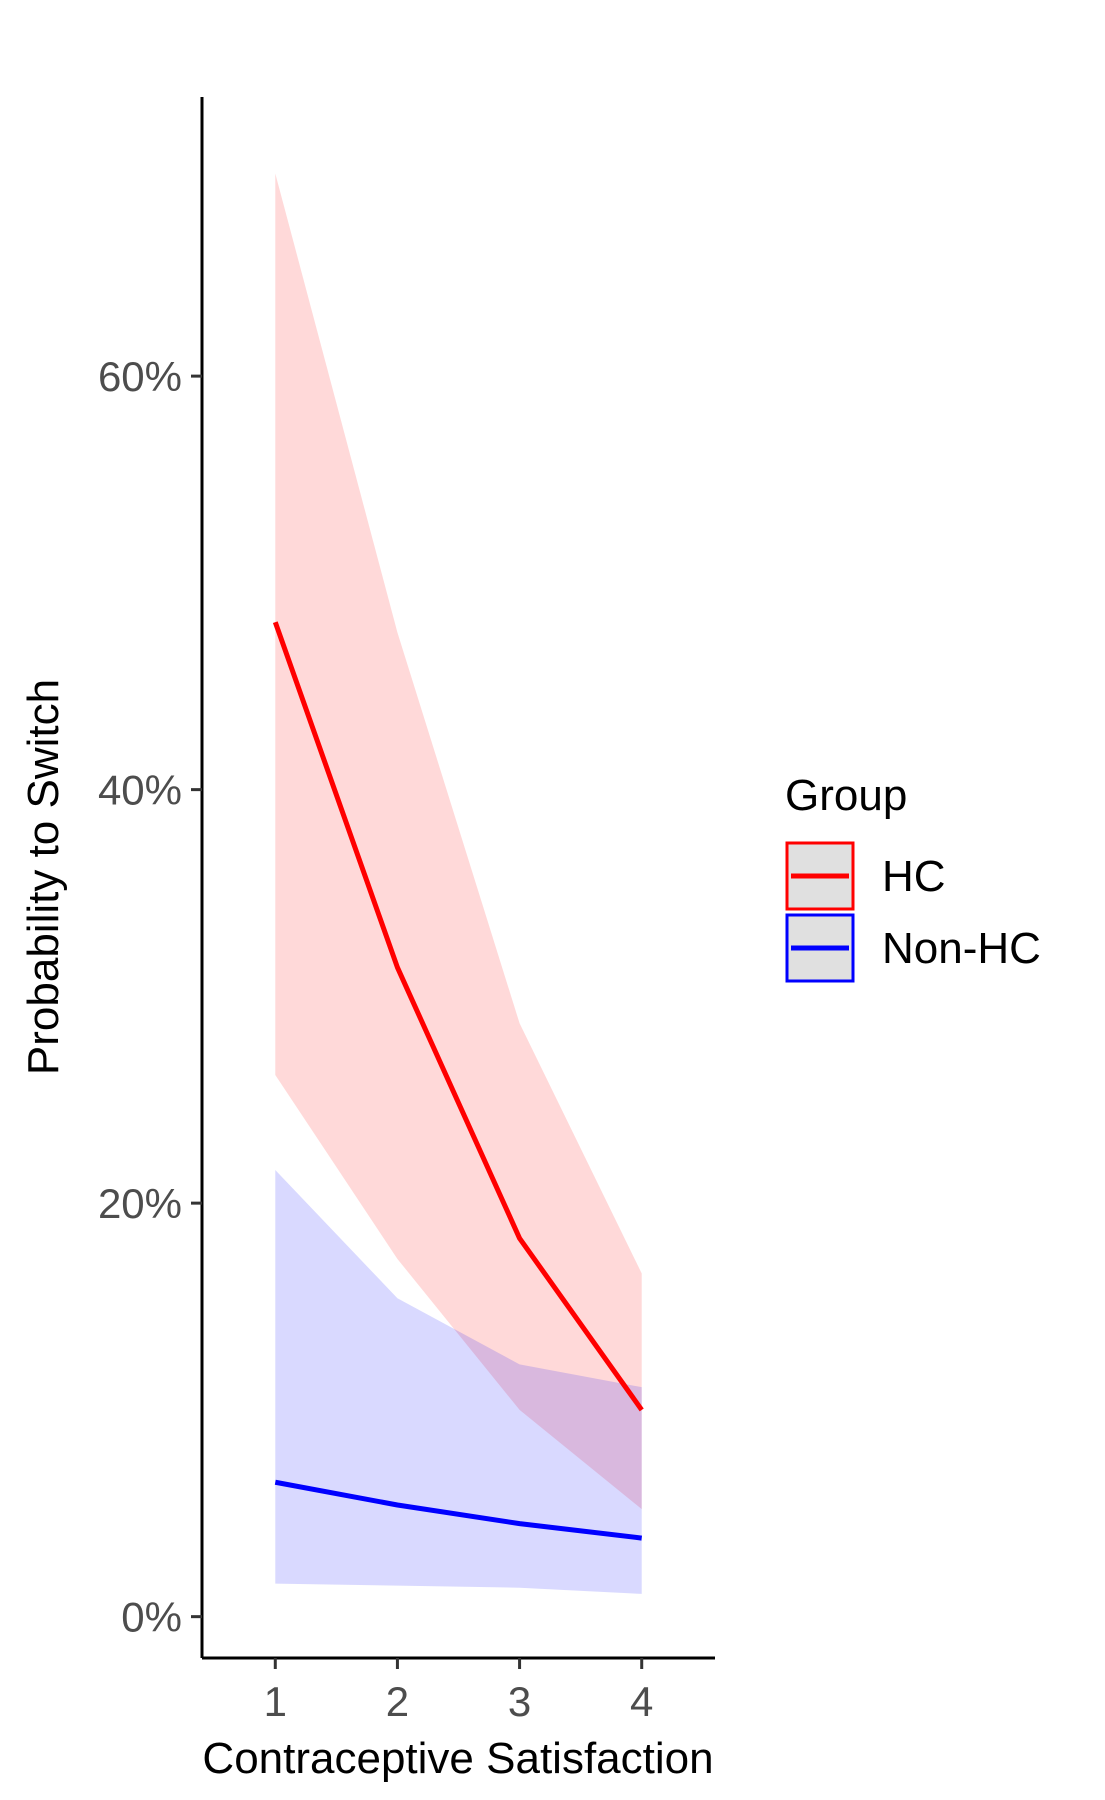 The height and width of the screenshot is (1800, 1105). What do you see at coordinates (458, 1382) in the screenshot?
I see `confidence-band-non-hc` at bounding box center [458, 1382].